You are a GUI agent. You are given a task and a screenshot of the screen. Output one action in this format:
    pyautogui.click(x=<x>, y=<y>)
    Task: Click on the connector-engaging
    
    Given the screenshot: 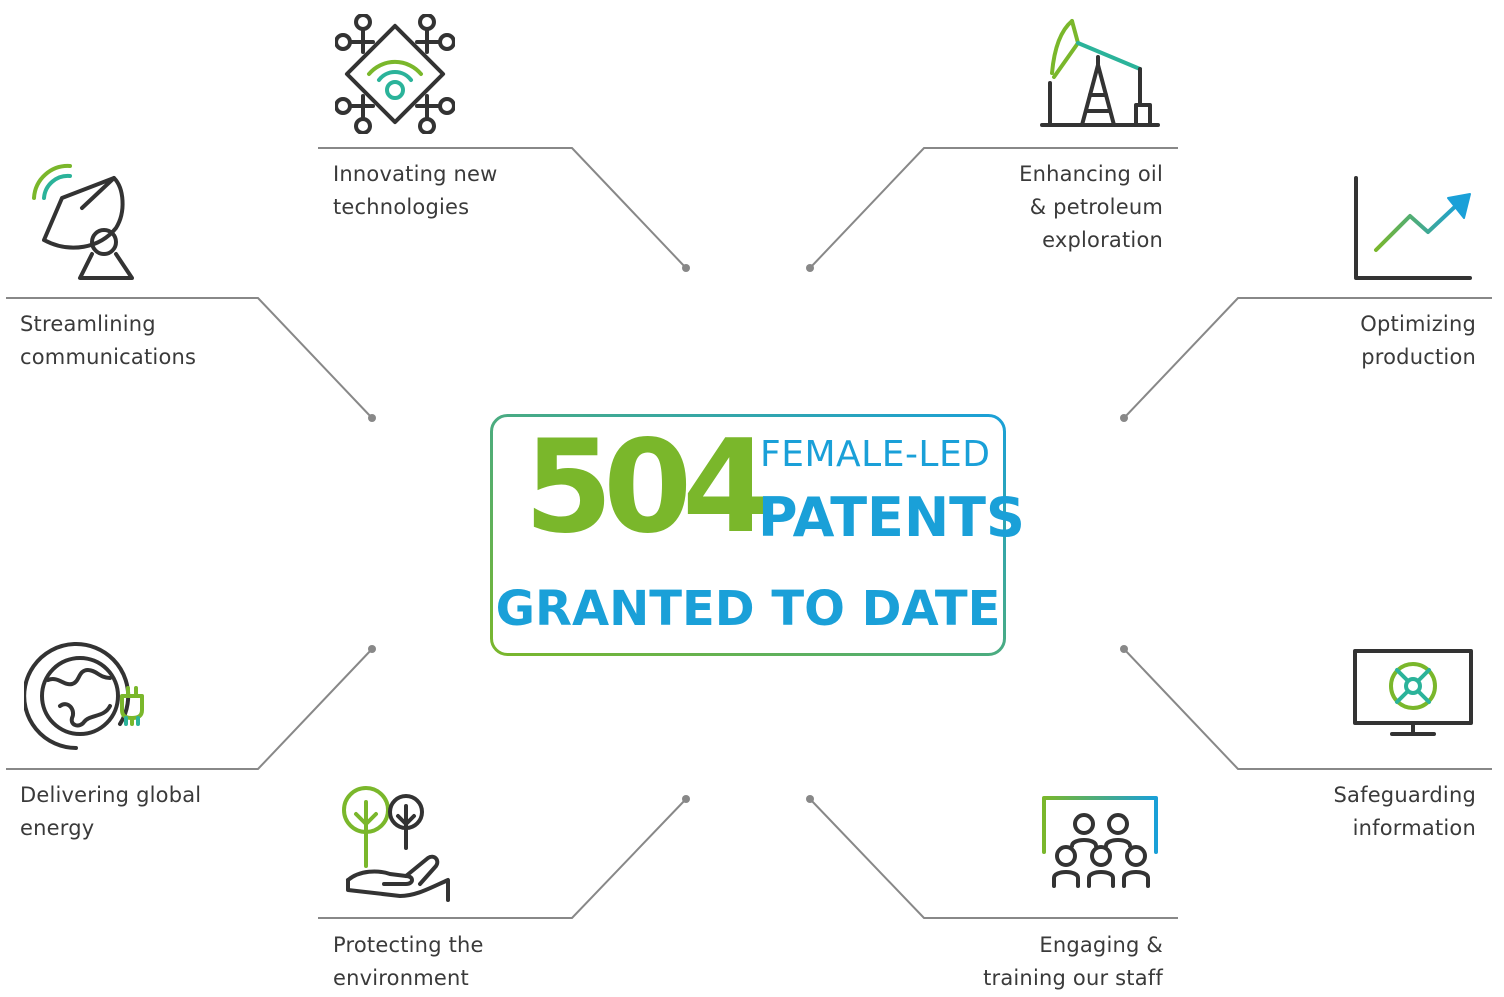 What is the action you would take?
    pyautogui.click(x=993, y=858)
    